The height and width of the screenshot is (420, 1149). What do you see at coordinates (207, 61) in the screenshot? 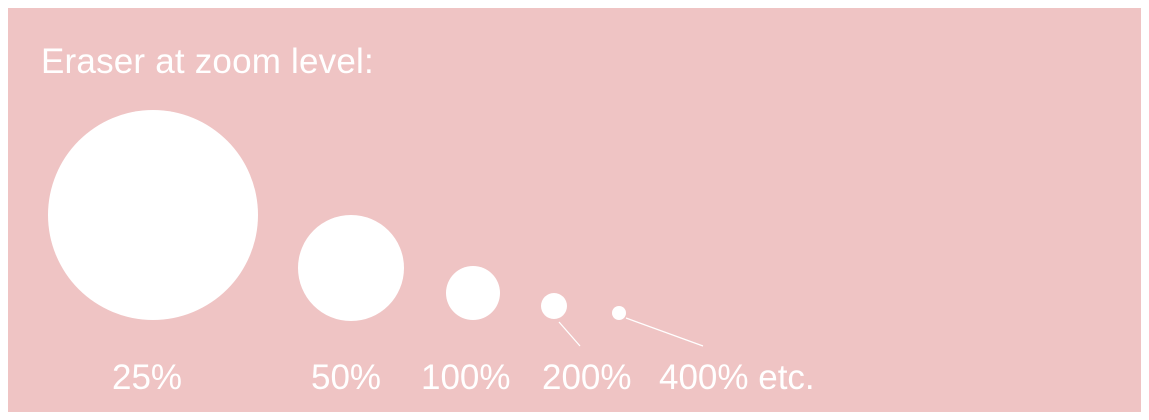
I see `page-title: Eraser at zoom level:` at bounding box center [207, 61].